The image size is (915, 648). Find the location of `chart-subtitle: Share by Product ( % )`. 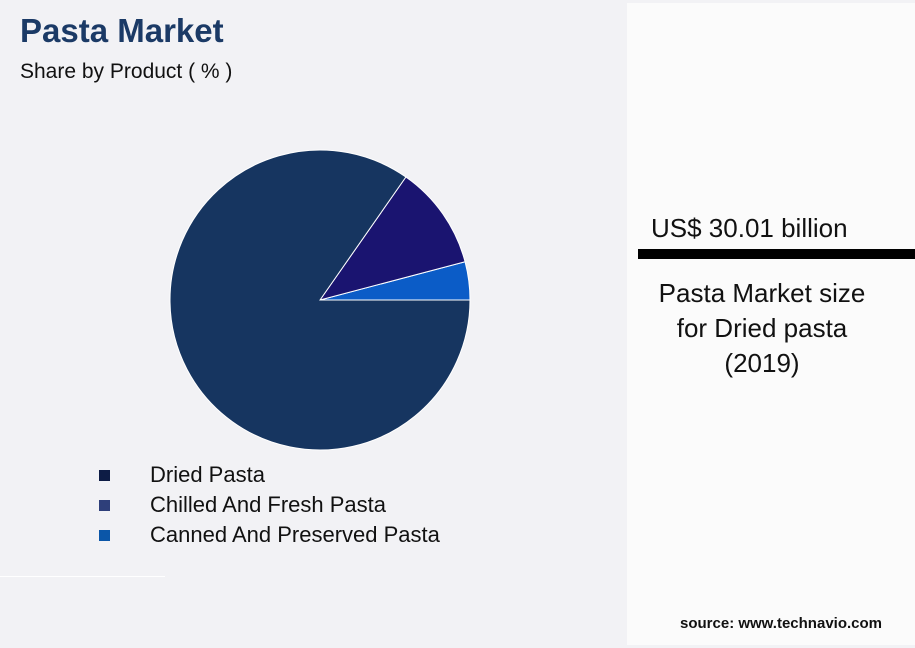

chart-subtitle: Share by Product ( % ) is located at coordinates (126, 71).